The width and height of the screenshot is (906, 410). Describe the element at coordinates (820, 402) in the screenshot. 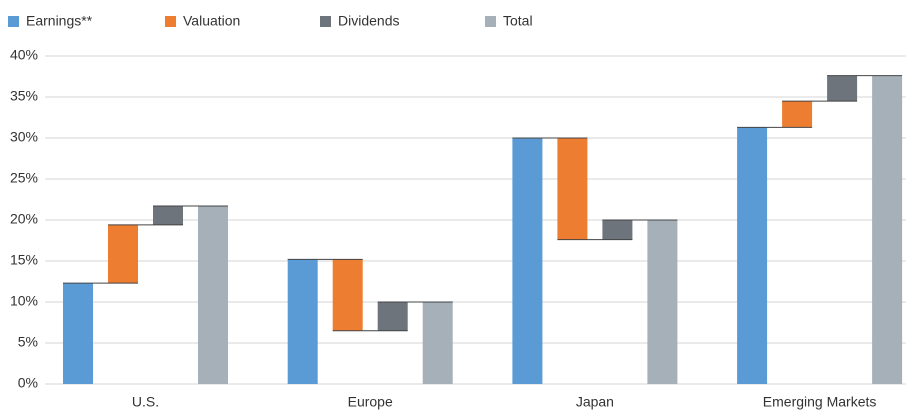

I see `x-tick-label: Emerging Markets` at that location.